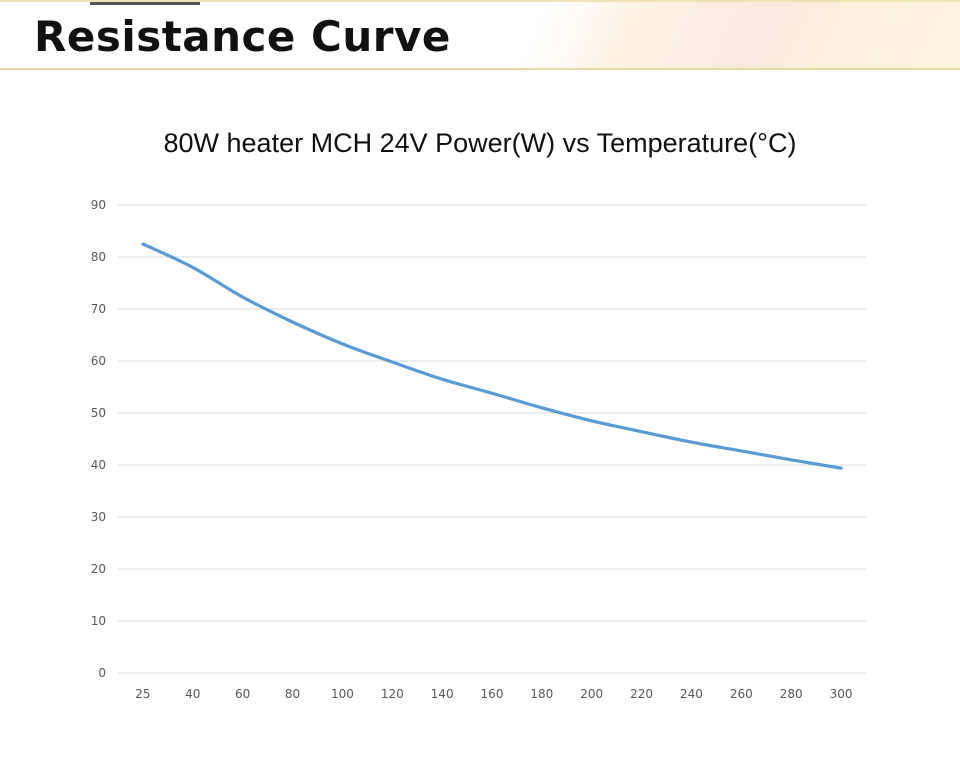 The width and height of the screenshot is (960, 767). Describe the element at coordinates (98, 205) in the screenshot. I see `y-tick-label-90: 90` at that location.